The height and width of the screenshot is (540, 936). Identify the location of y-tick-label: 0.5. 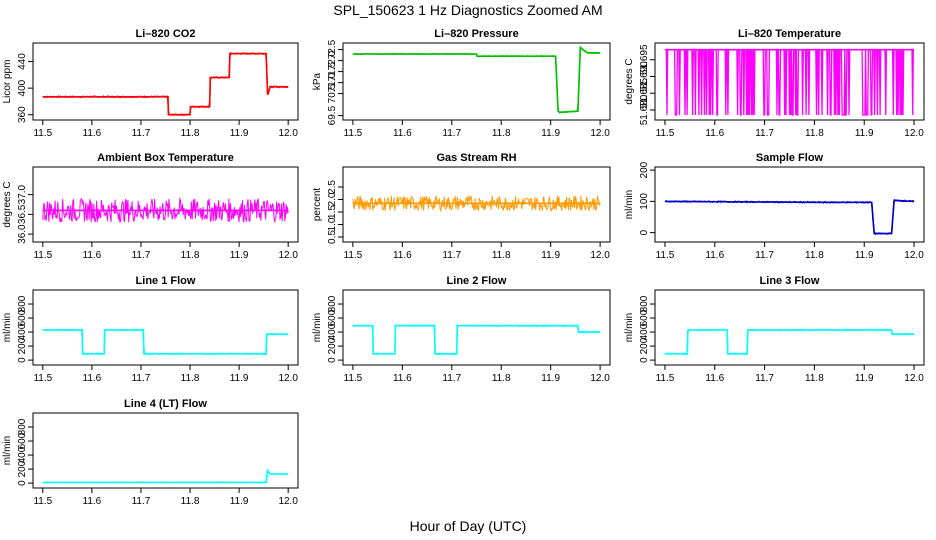
(332, 237).